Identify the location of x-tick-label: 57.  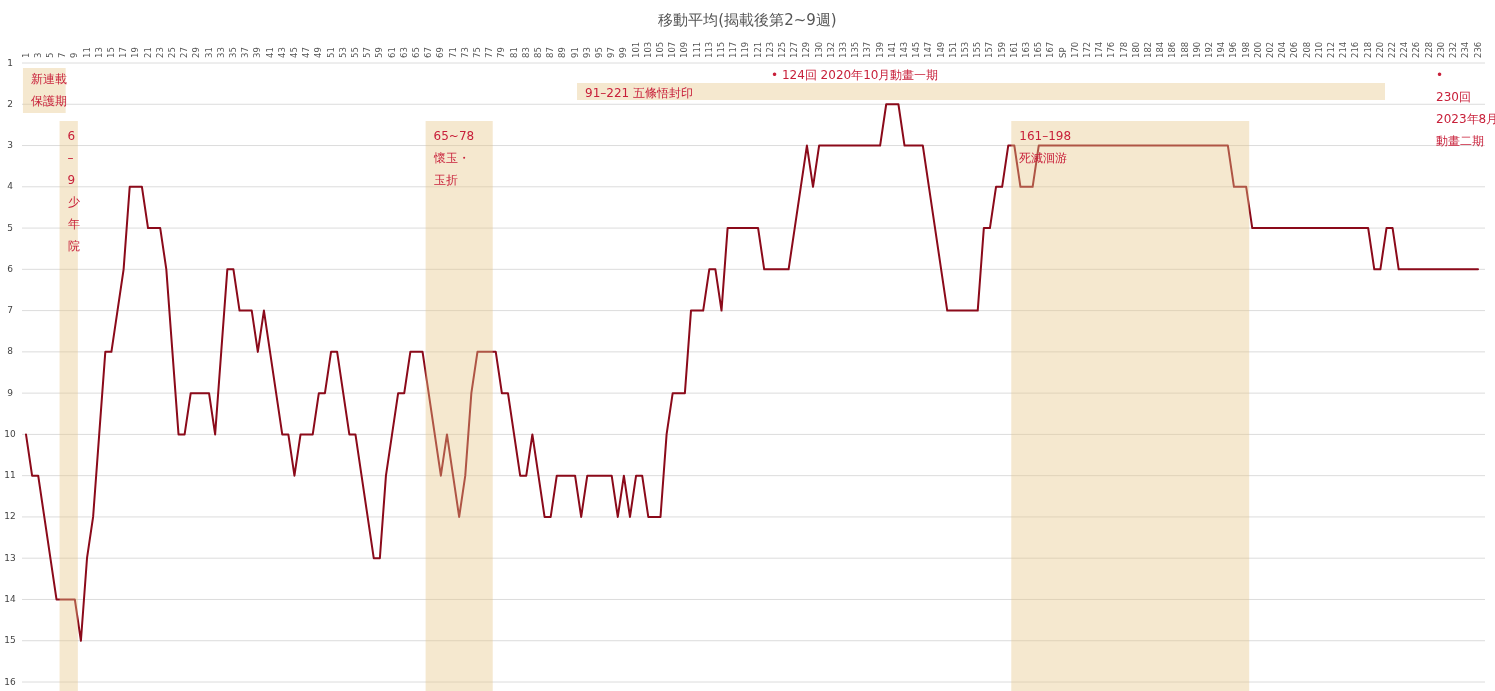
(367, 52).